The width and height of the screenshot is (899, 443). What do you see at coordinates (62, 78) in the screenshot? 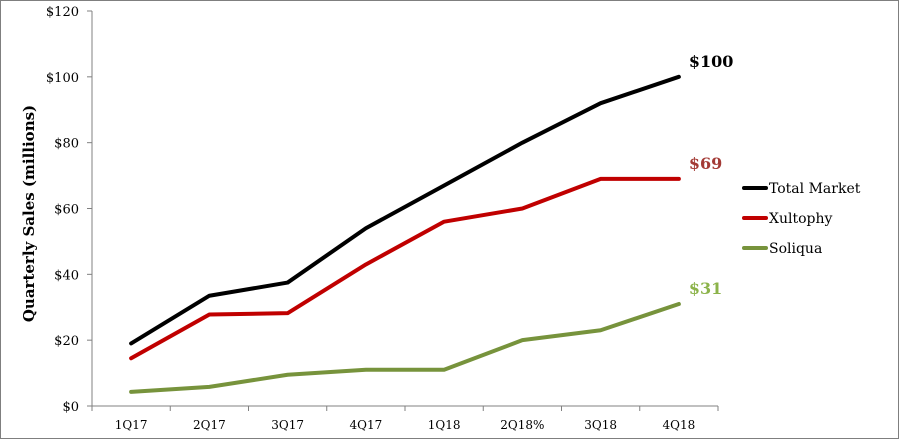
I see `y-tick-label: $100` at bounding box center [62, 78].